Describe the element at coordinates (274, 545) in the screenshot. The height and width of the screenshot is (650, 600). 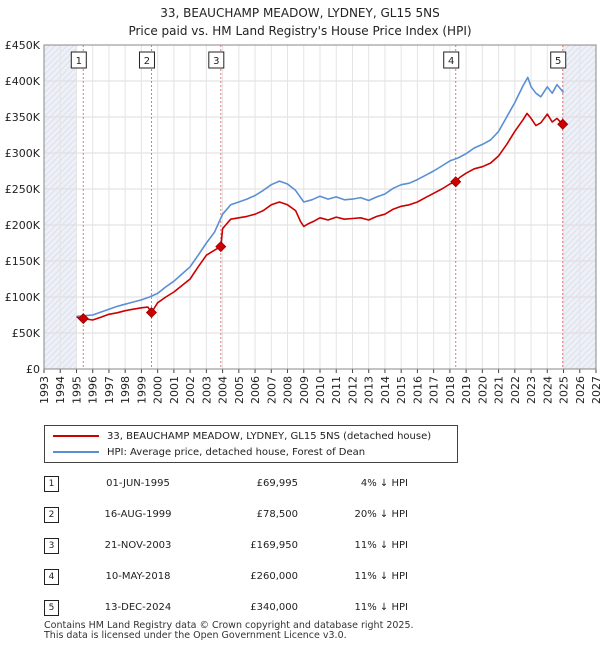
I see `sale-price: £169,950` at that location.